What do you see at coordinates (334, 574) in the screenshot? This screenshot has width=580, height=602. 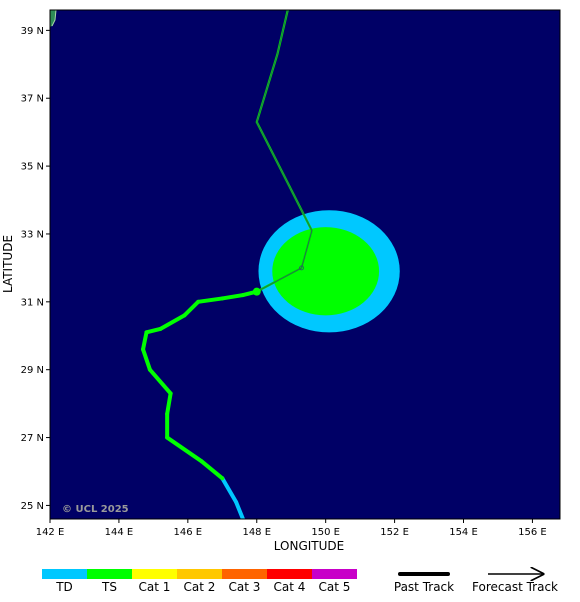 I see `legend-swatch-cat5` at bounding box center [334, 574].